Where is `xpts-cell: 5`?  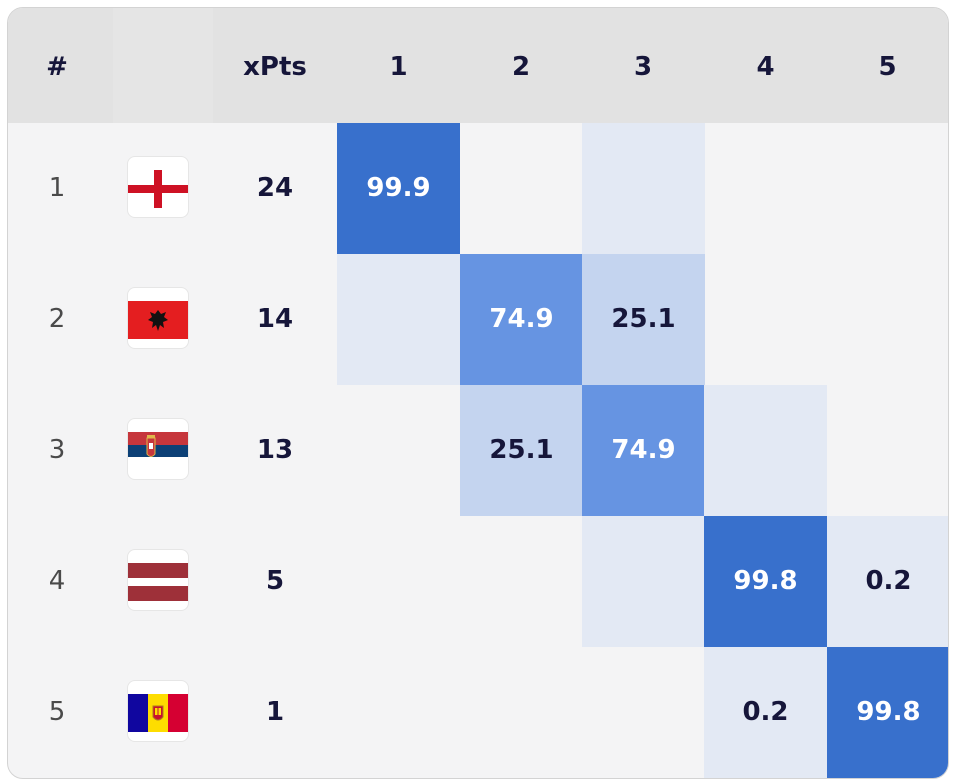 xpts-cell: 5 is located at coordinates (275, 581).